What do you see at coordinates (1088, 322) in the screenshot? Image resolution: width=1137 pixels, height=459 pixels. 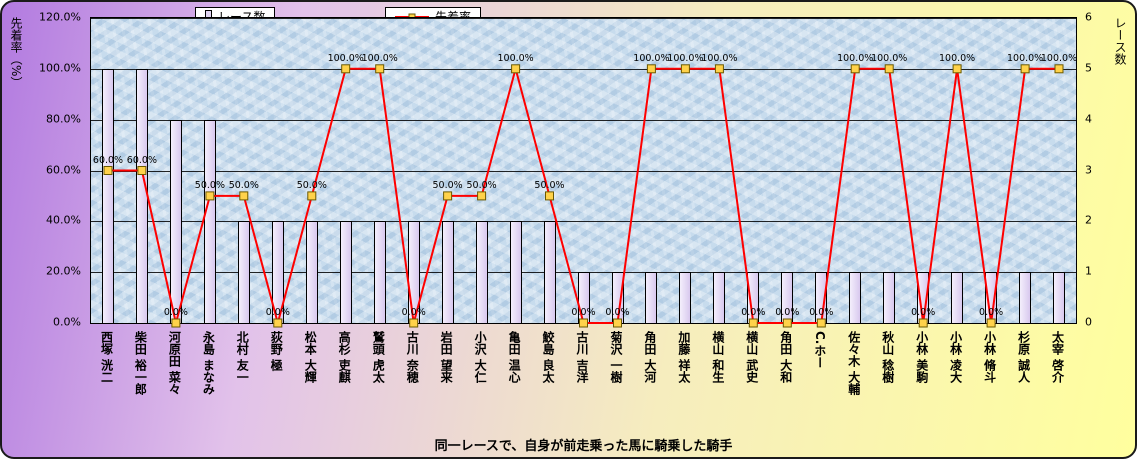 I see `right-axis-tick: 0` at bounding box center [1088, 322].